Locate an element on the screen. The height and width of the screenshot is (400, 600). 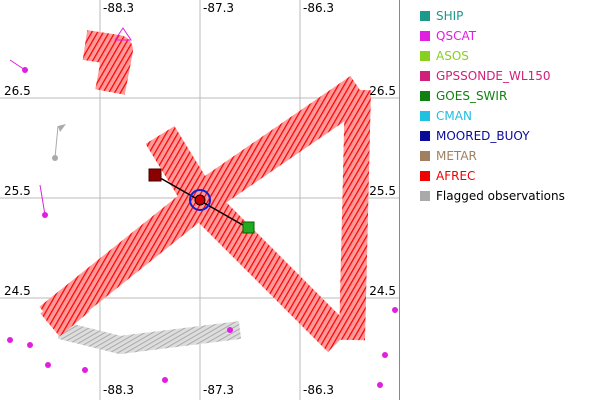
legend-item: CMAN is located at coordinates (492, 116).